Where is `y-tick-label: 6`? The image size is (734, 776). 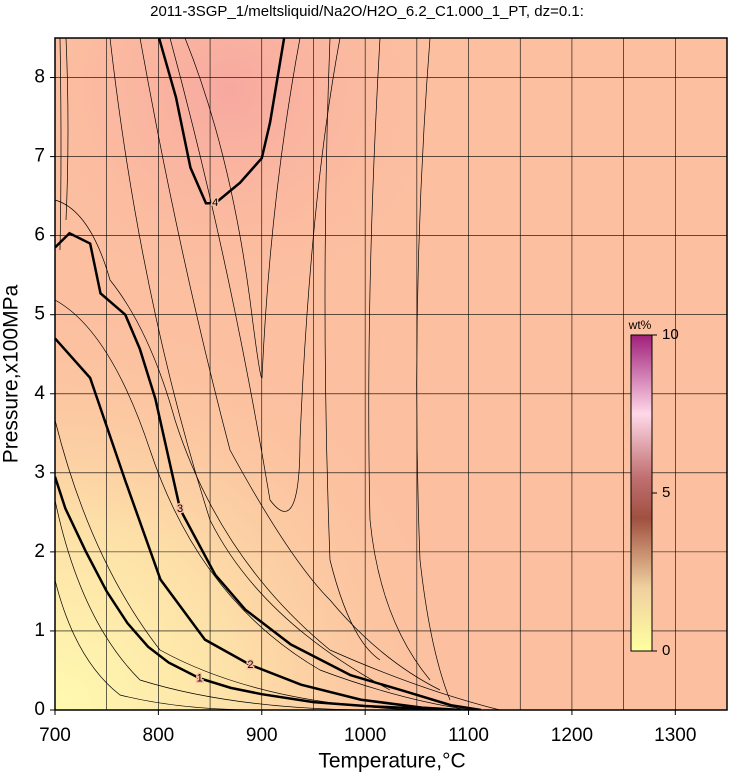
y-tick-label: 6 is located at coordinates (39, 235).